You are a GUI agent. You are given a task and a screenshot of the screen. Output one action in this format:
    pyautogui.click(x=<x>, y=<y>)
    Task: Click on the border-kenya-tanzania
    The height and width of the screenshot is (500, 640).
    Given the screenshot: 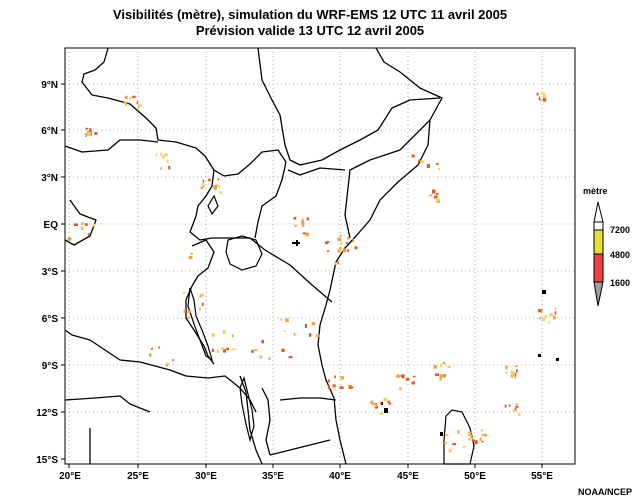 What is the action you would take?
    pyautogui.click(x=291, y=270)
    